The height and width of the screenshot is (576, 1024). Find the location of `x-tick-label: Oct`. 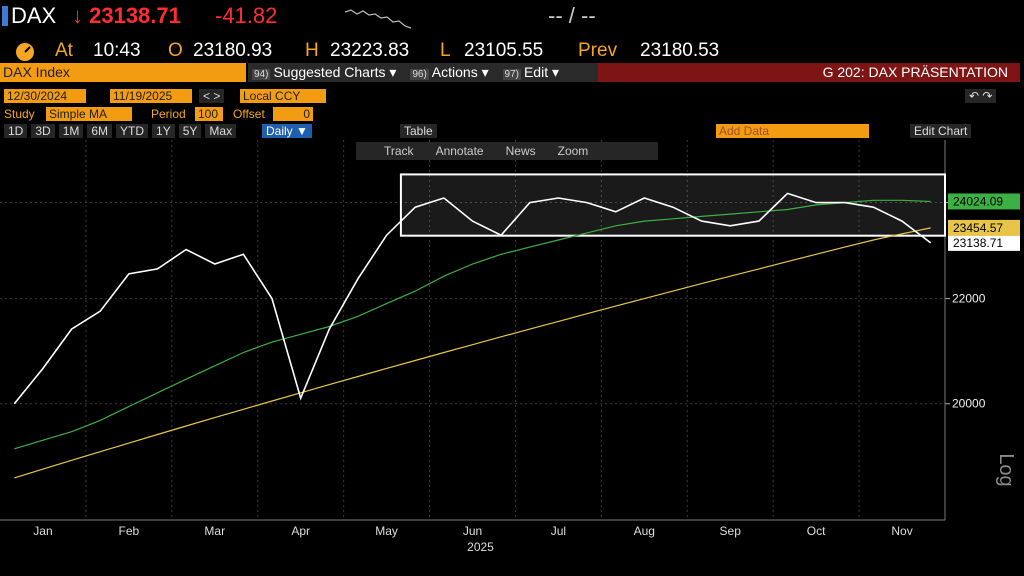

x-tick-label: Oct is located at coordinates (816, 531).